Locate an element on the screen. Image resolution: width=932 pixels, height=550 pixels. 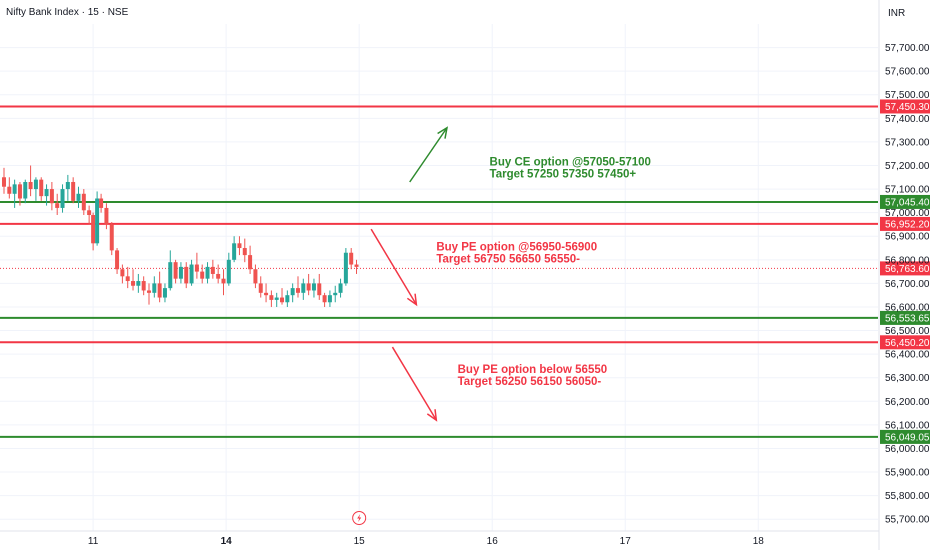
level-tag-label: 57,450.30 is located at coordinates (907, 107).